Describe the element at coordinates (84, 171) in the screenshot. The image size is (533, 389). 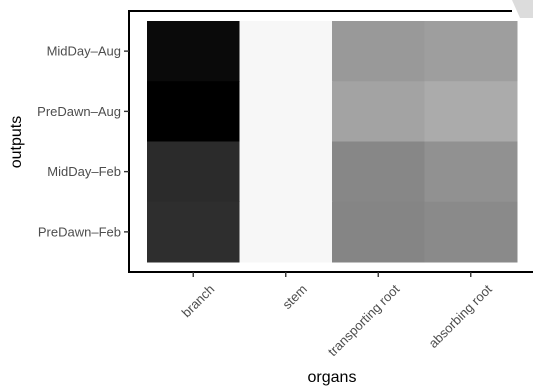
I see `y-tick-label: MidDay–Feb` at that location.